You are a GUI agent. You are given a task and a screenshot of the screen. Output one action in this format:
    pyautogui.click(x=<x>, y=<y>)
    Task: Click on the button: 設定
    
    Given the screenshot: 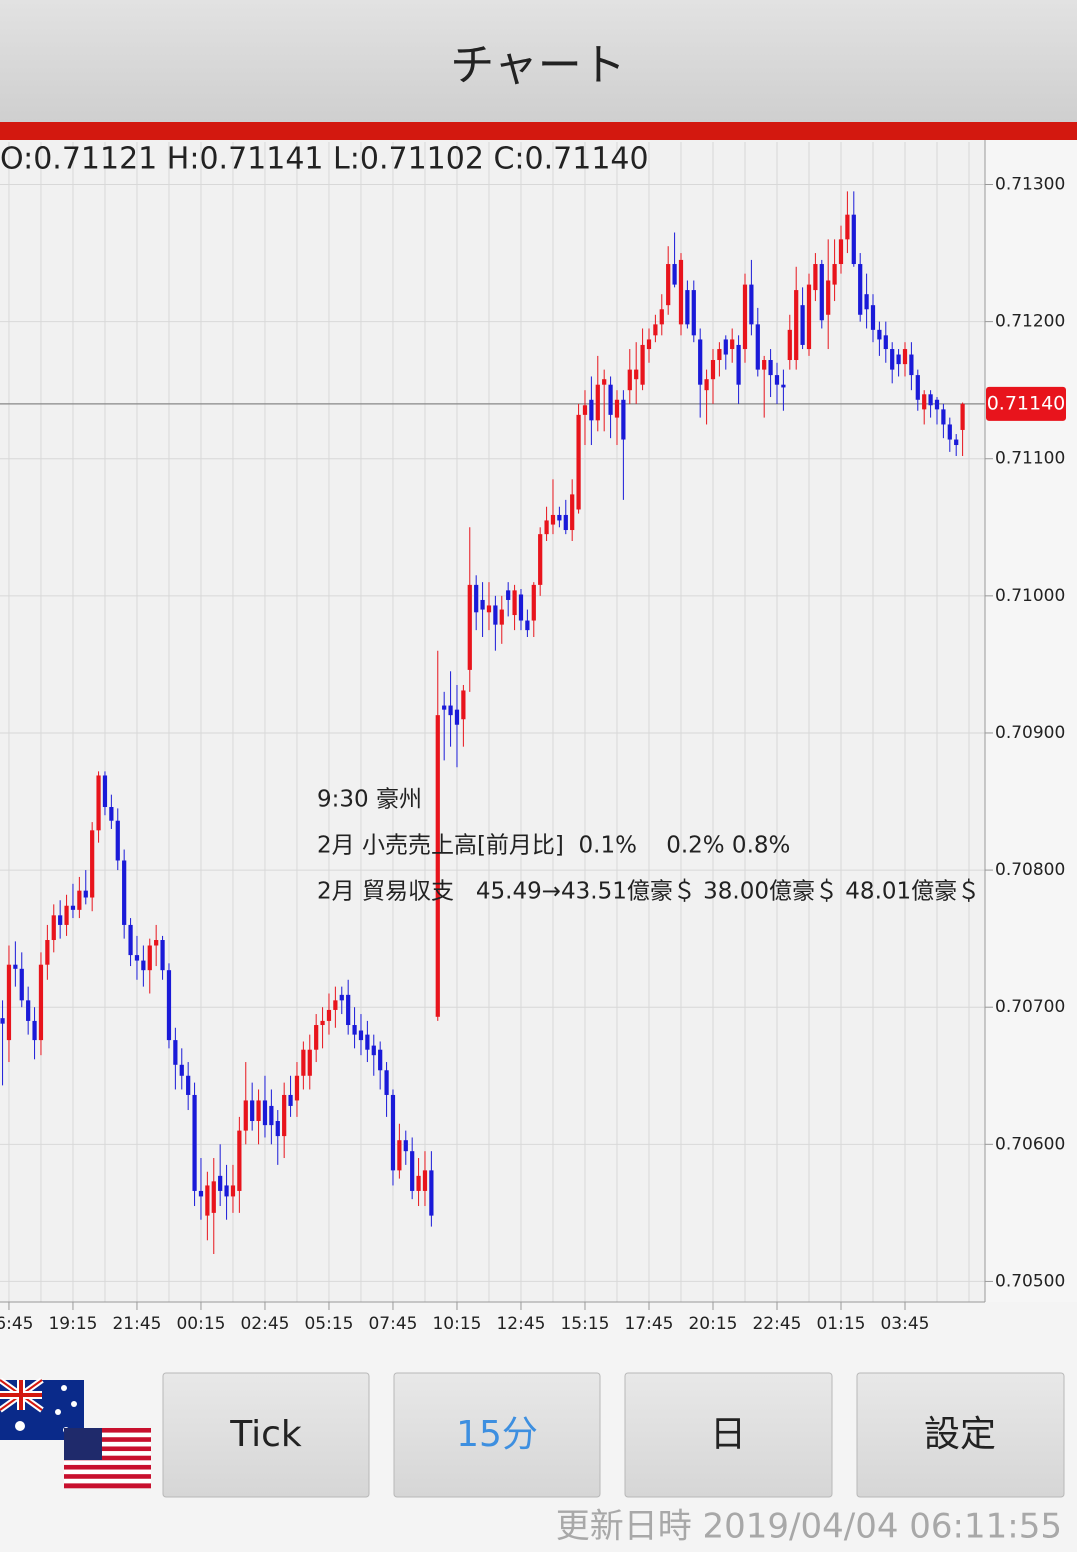 What is the action you would take?
    pyautogui.click(x=960, y=1435)
    